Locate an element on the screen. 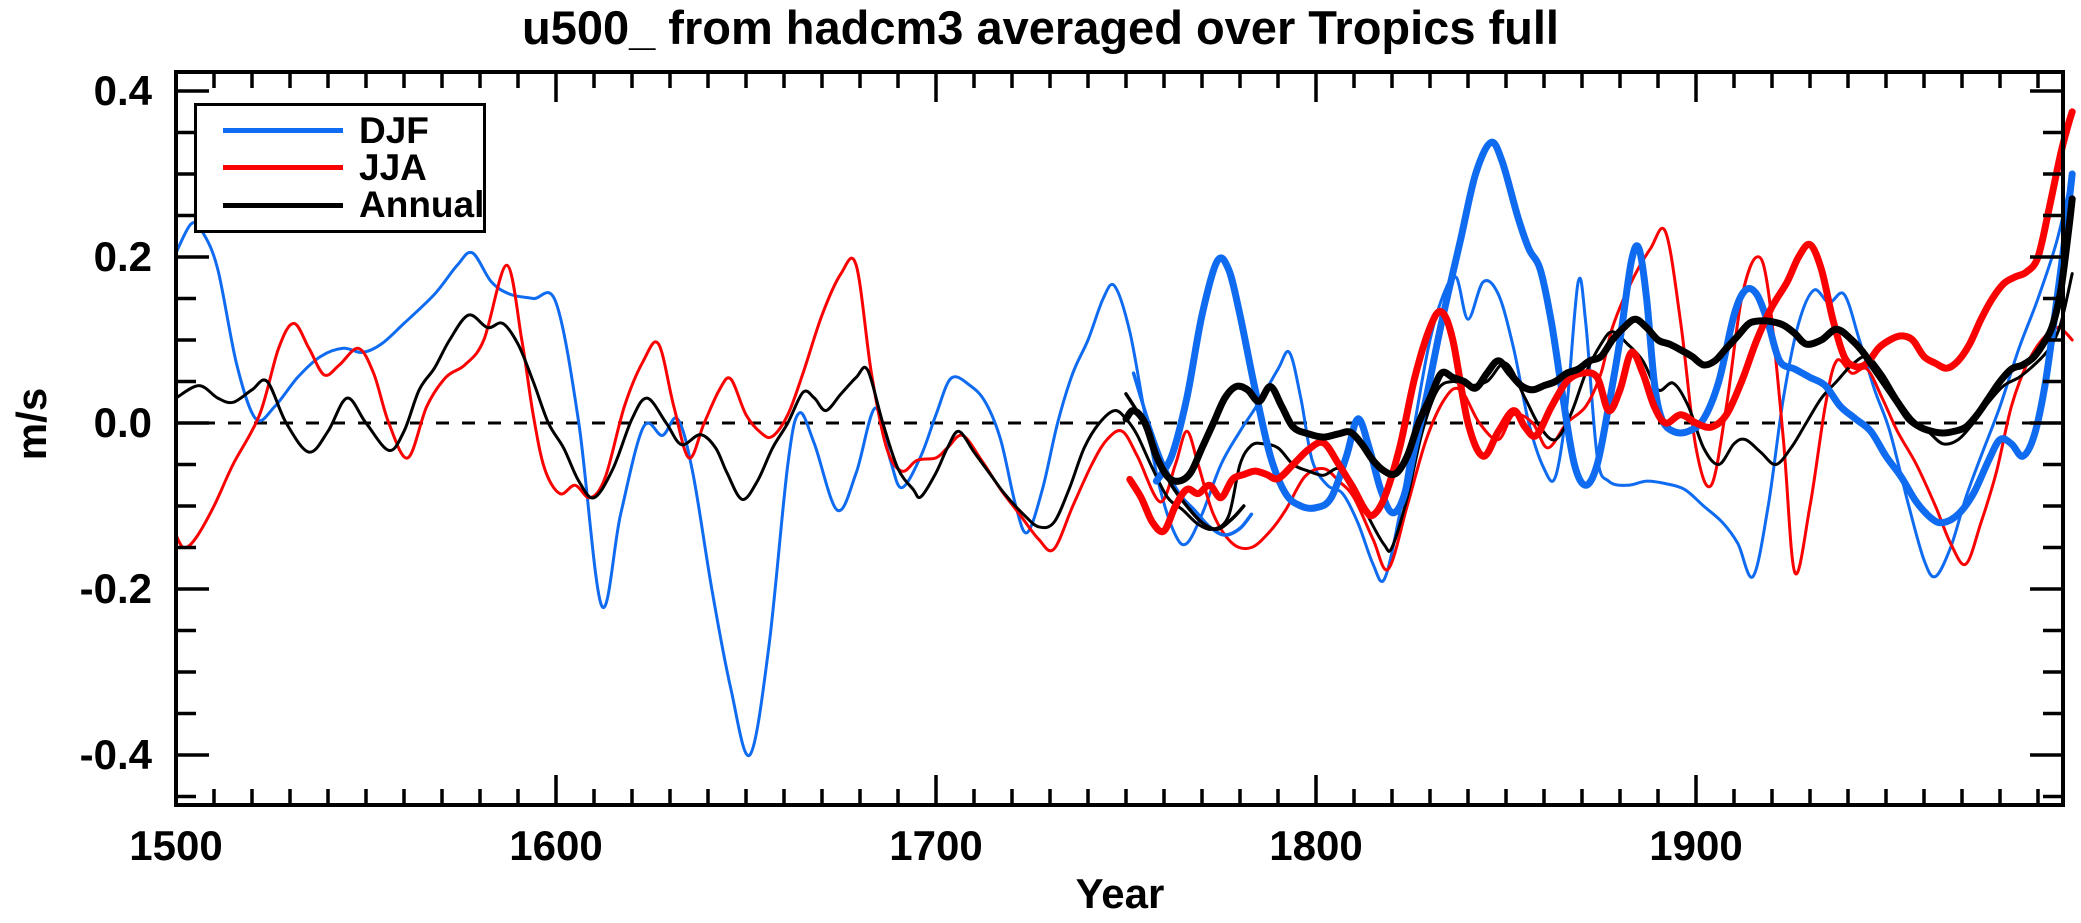  y-tick-label-0.4: 0.4 is located at coordinates (123, 90).